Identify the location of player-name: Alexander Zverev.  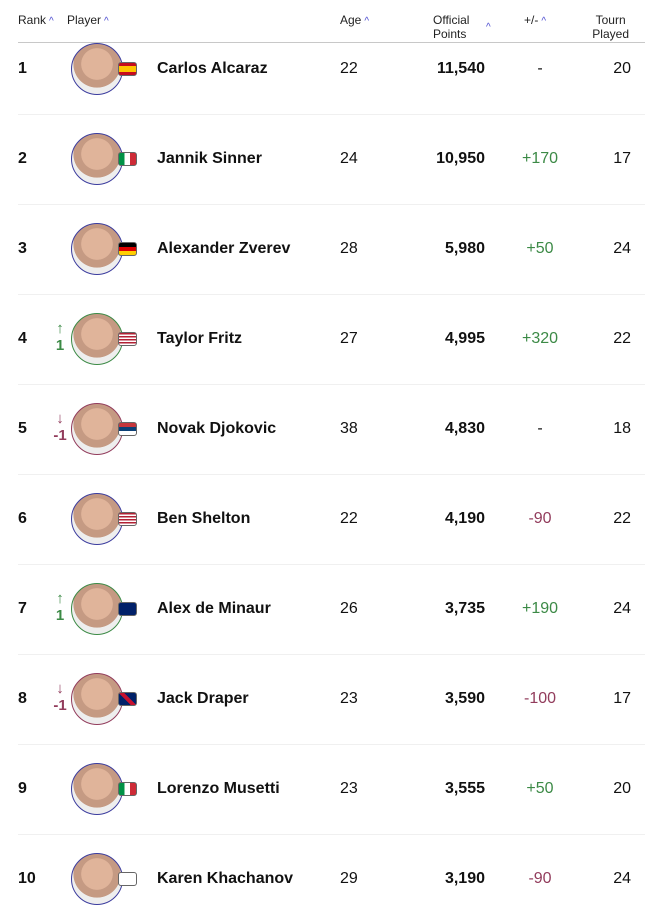
(224, 248).